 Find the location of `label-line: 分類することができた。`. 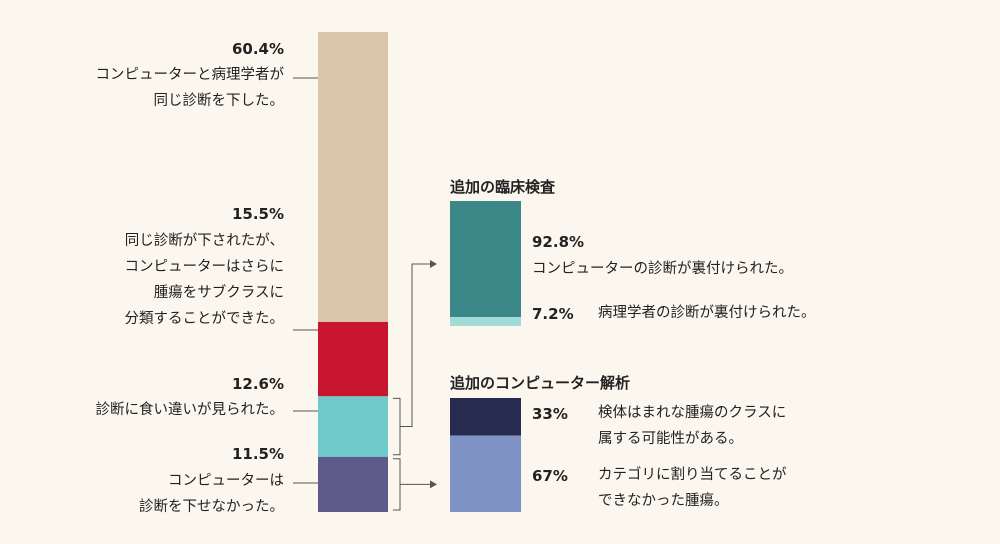

label-line: 分類することができた。 is located at coordinates (204, 319).